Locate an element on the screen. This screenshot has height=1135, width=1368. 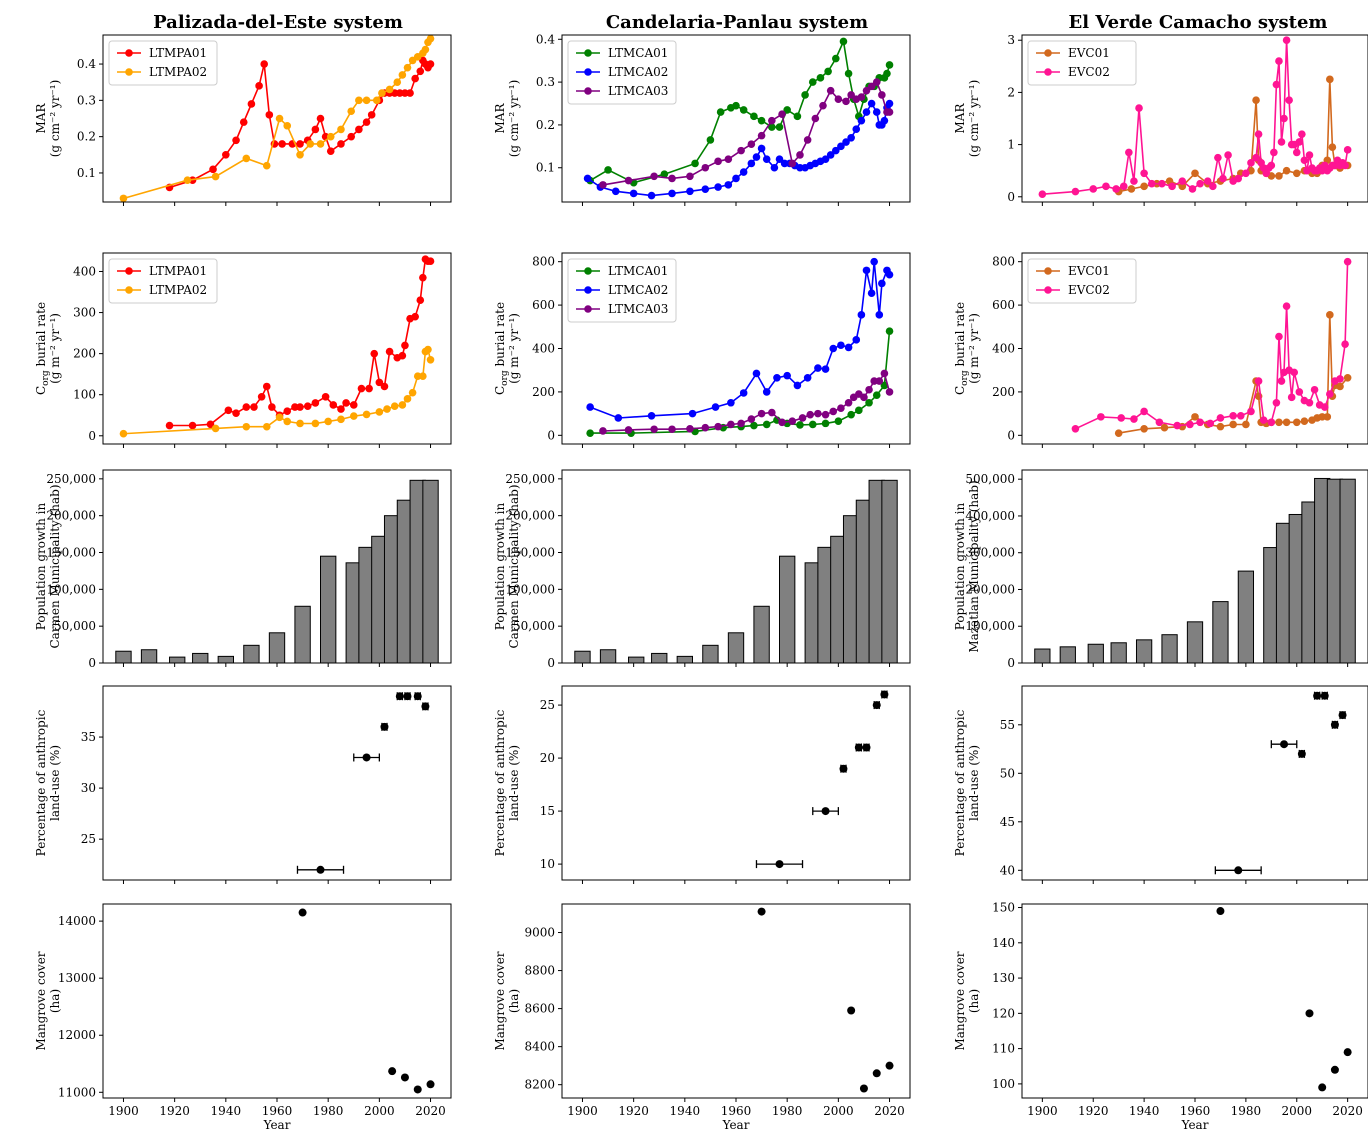
y-axis-label: Corg burial rate(g m⁻² yr⁻¹) is located at coordinates (48, 348).